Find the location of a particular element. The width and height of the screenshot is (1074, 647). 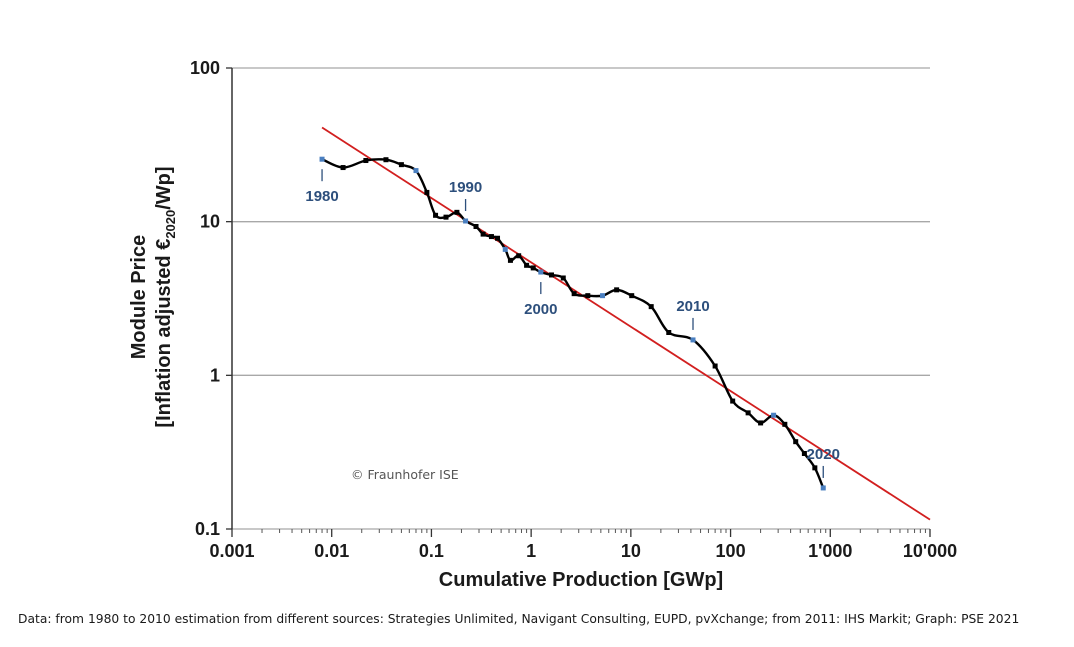

year-label-2020: 2020 is located at coordinates (823, 454).